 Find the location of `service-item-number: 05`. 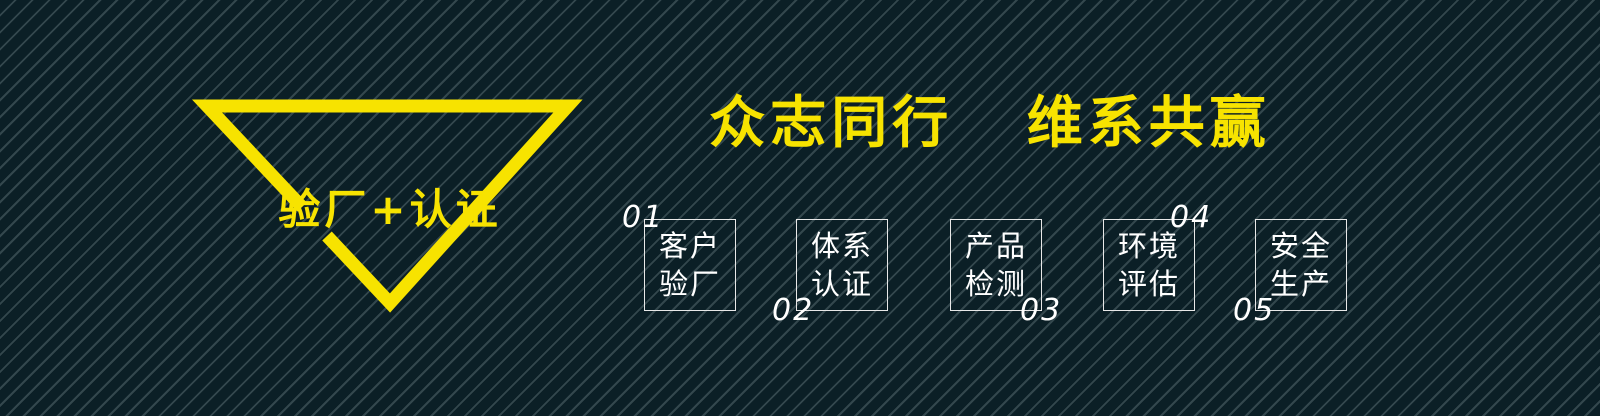

service-item-number: 05 is located at coordinates (1254, 310).